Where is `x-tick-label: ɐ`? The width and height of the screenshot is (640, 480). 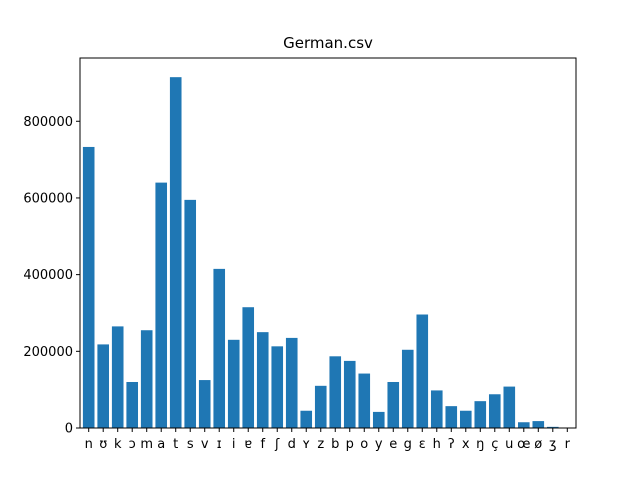
x-tick-label: ɐ is located at coordinates (248, 444).